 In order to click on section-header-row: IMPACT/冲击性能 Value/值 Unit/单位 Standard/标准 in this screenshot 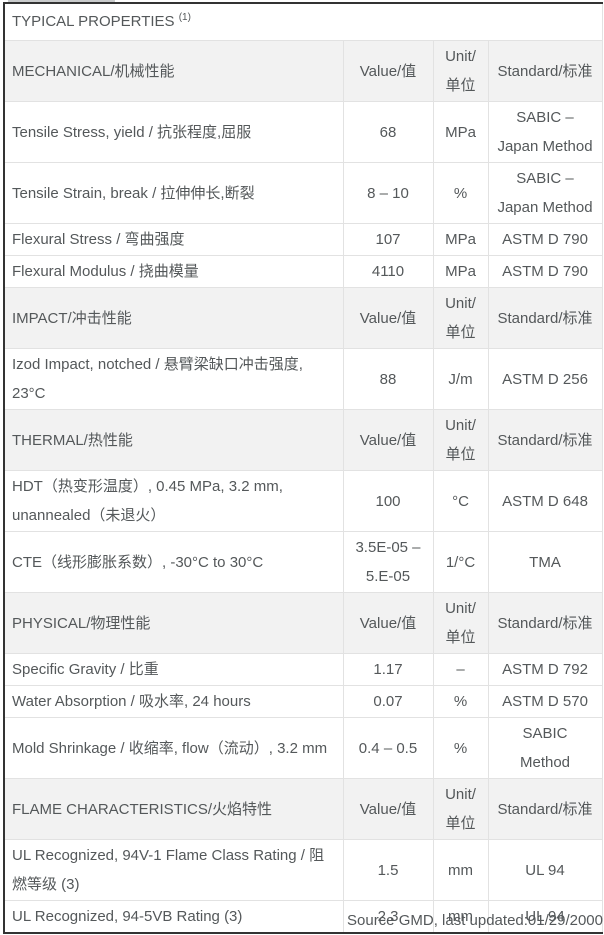, I will do `click(303, 318)`.